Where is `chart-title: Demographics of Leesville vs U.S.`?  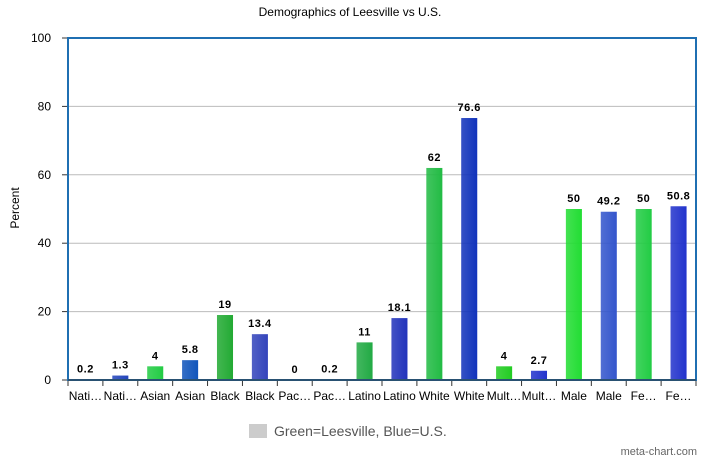 chart-title: Demographics of Leesville vs U.S. is located at coordinates (350, 12).